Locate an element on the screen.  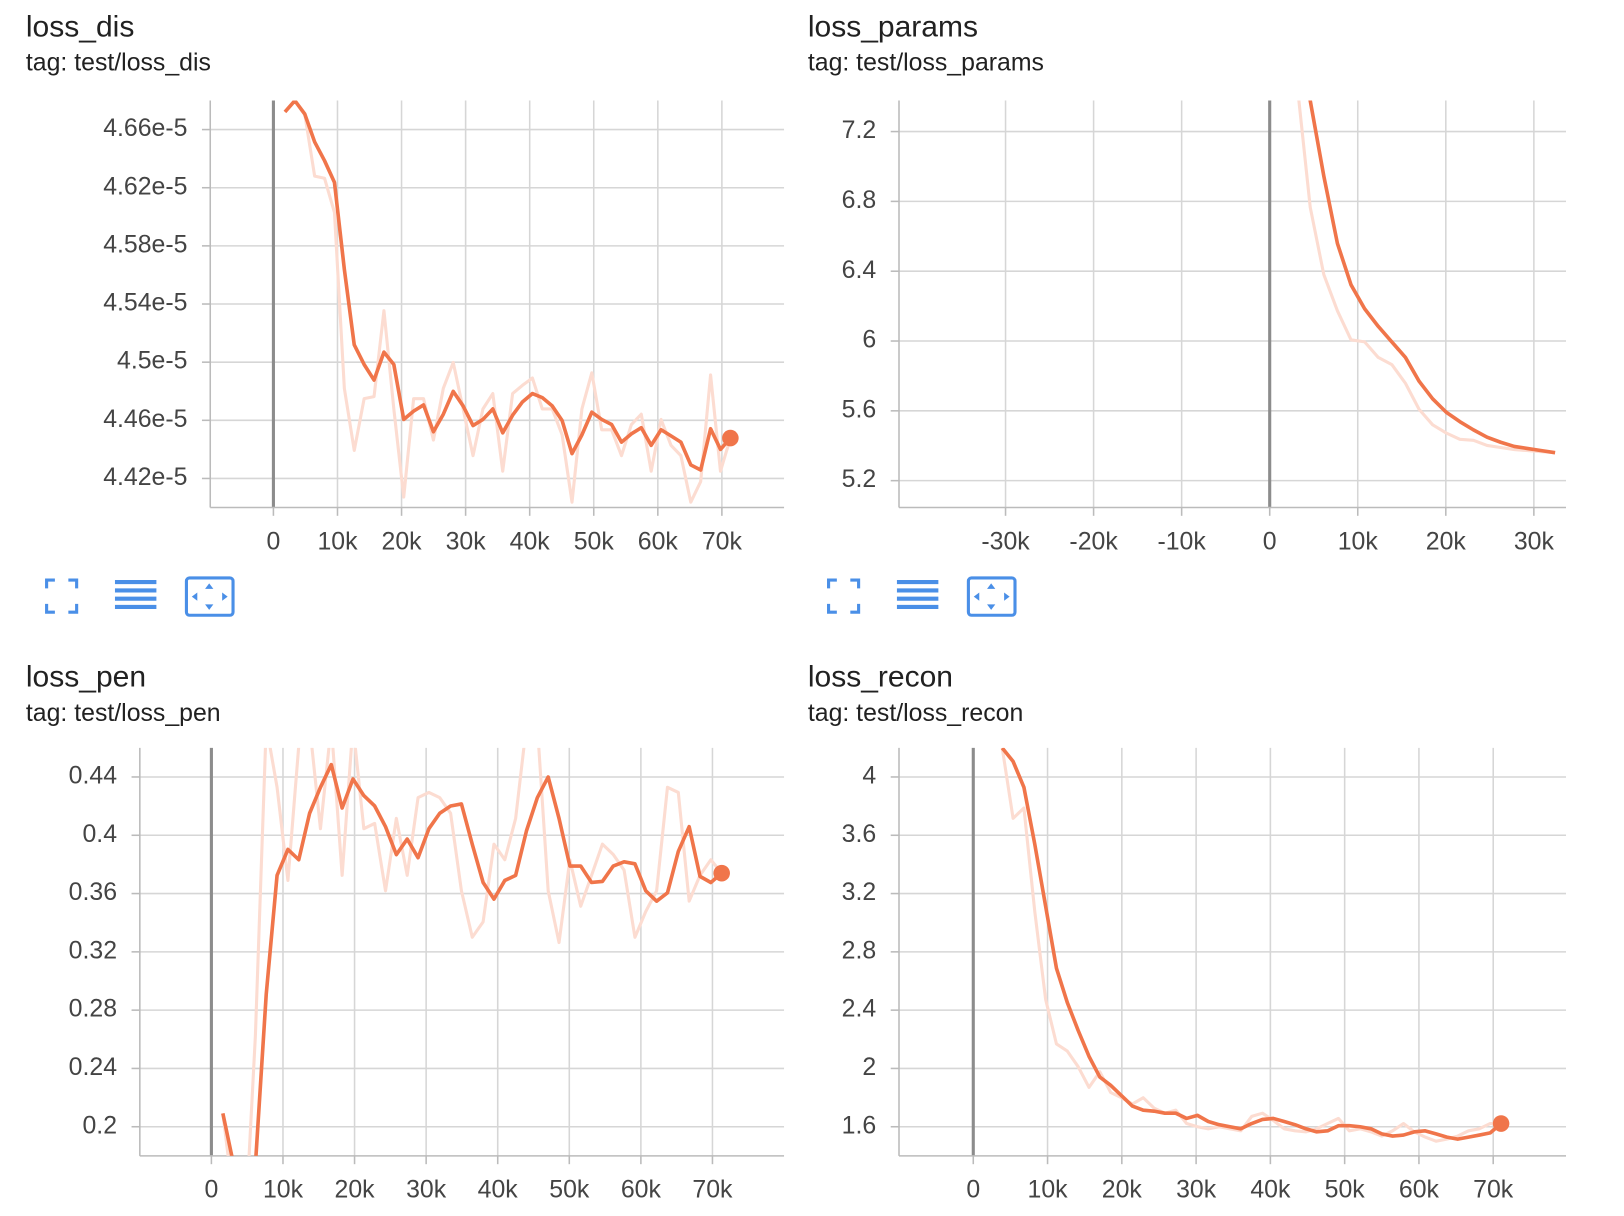
y-tick-label: 2.4 is located at coordinates (859, 1009).